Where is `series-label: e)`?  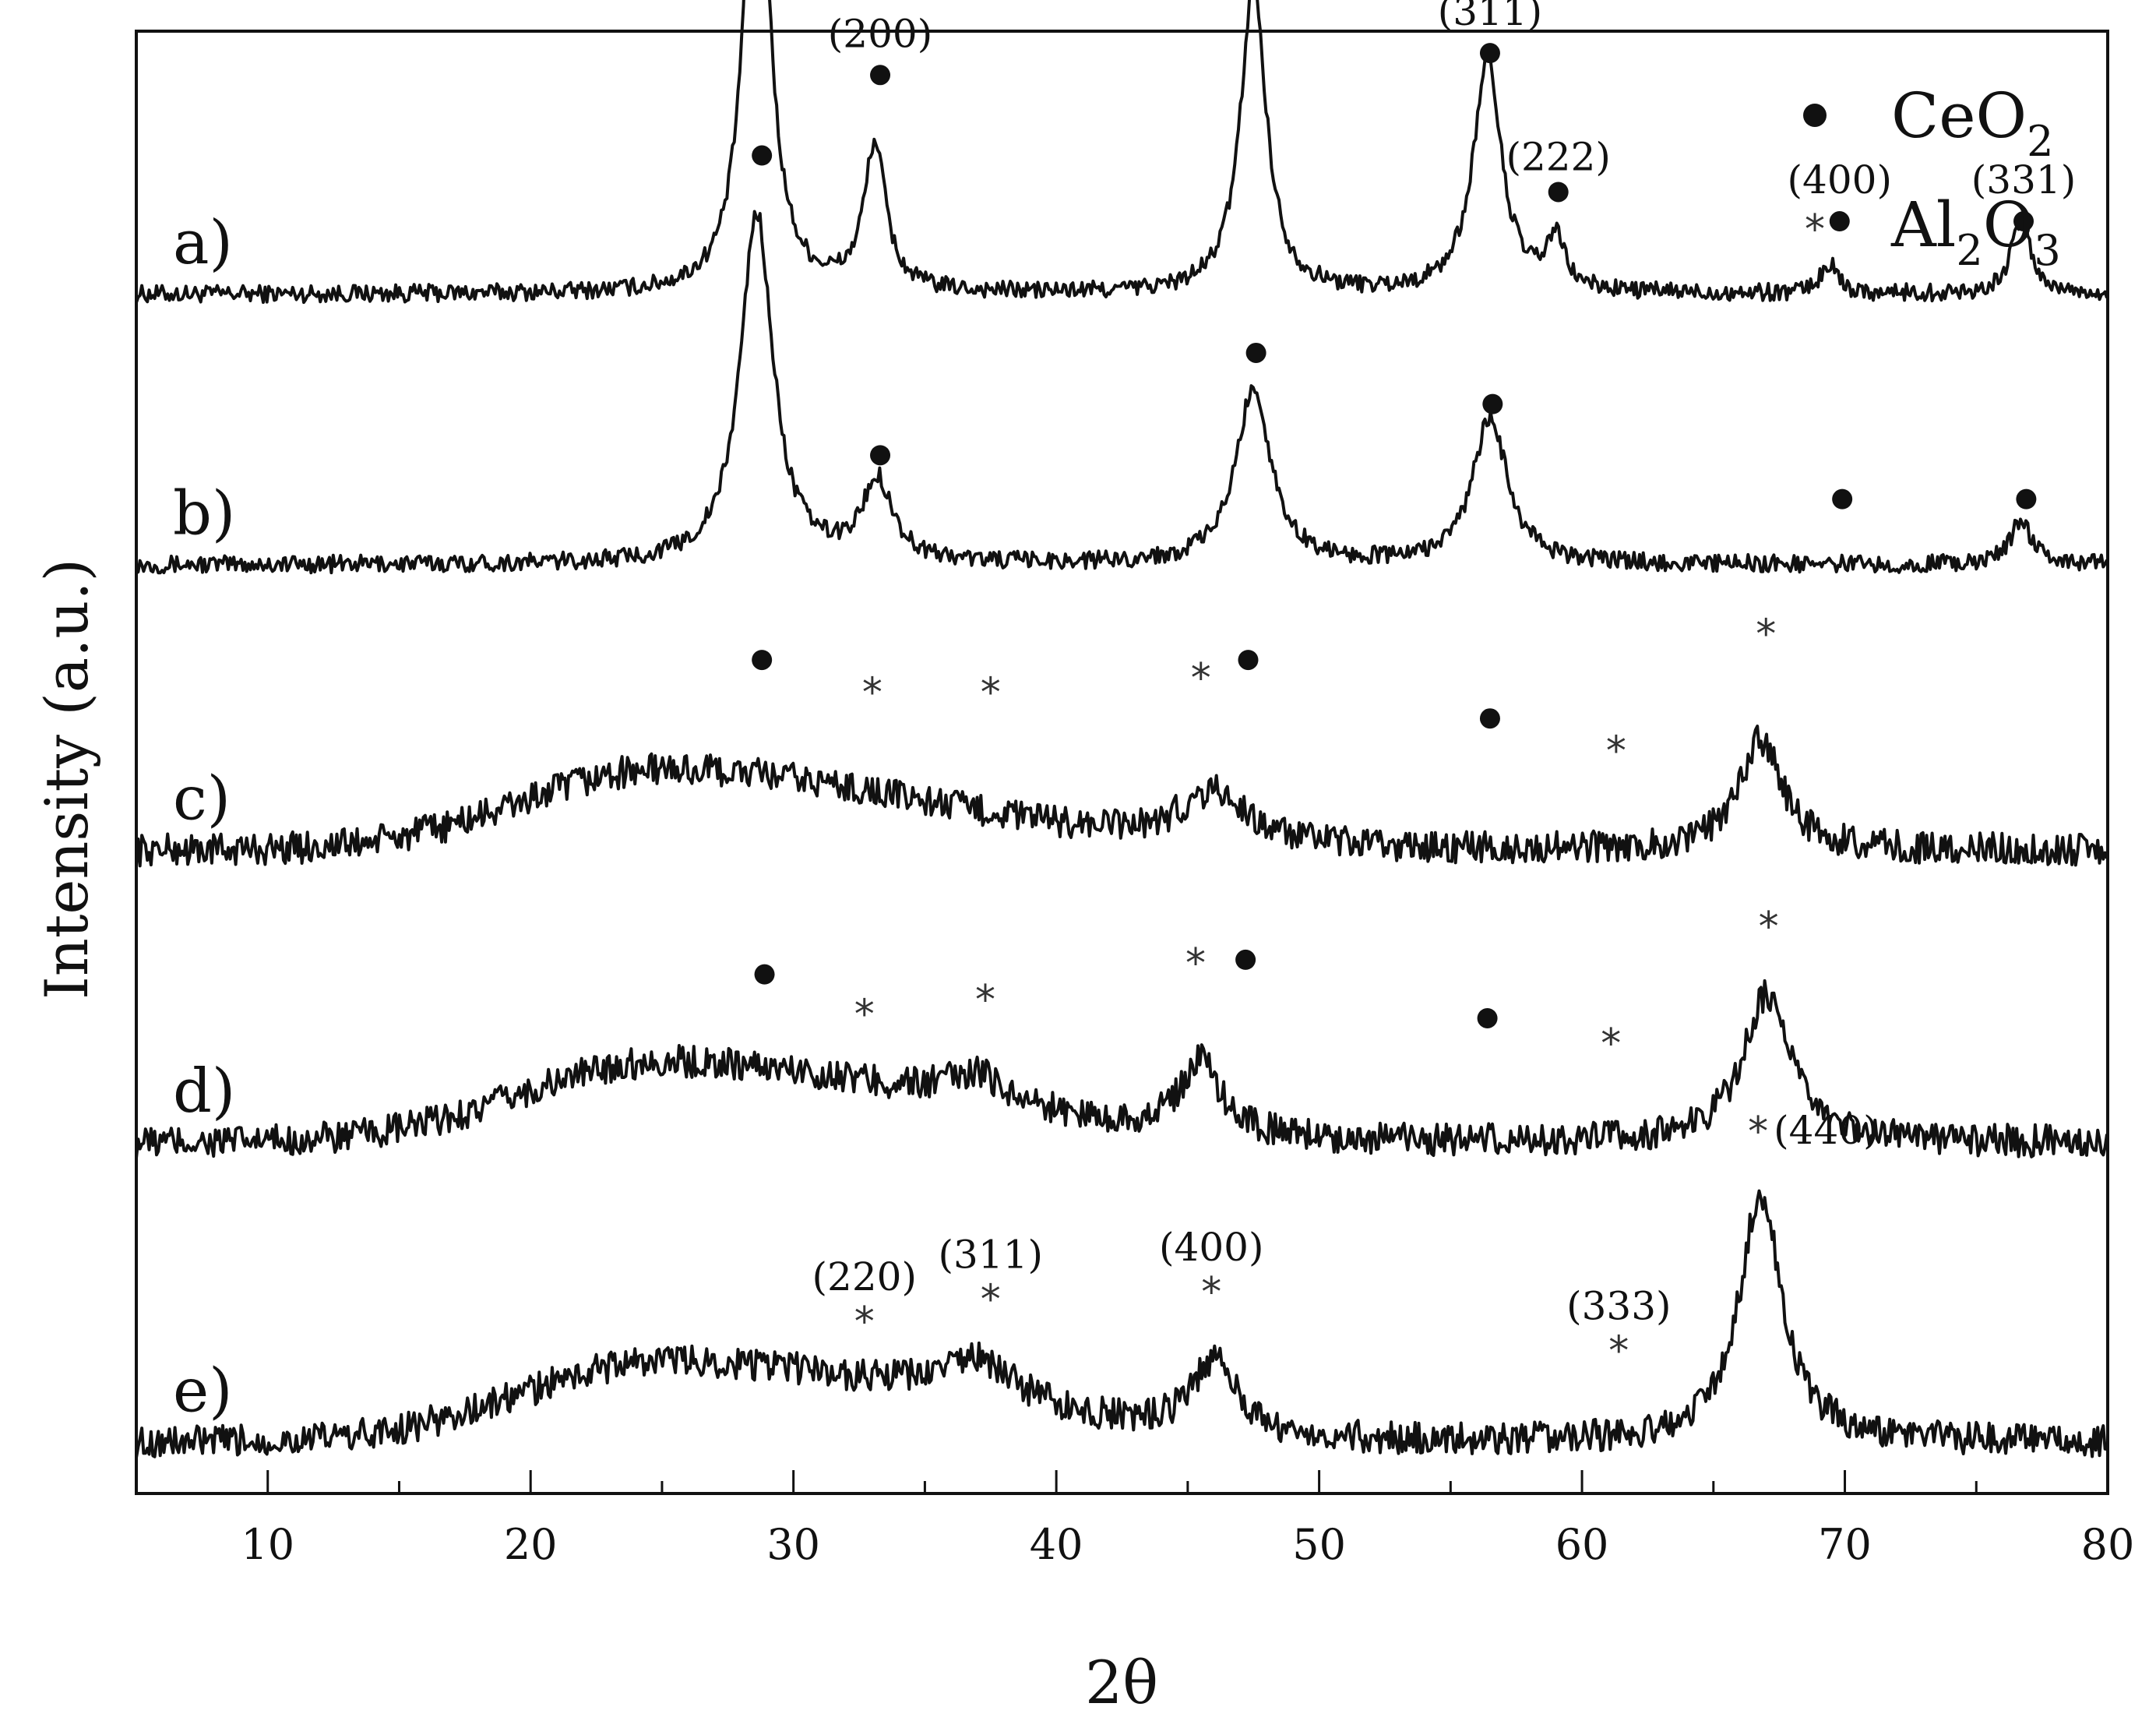
series-label: e) is located at coordinates (203, 1391).